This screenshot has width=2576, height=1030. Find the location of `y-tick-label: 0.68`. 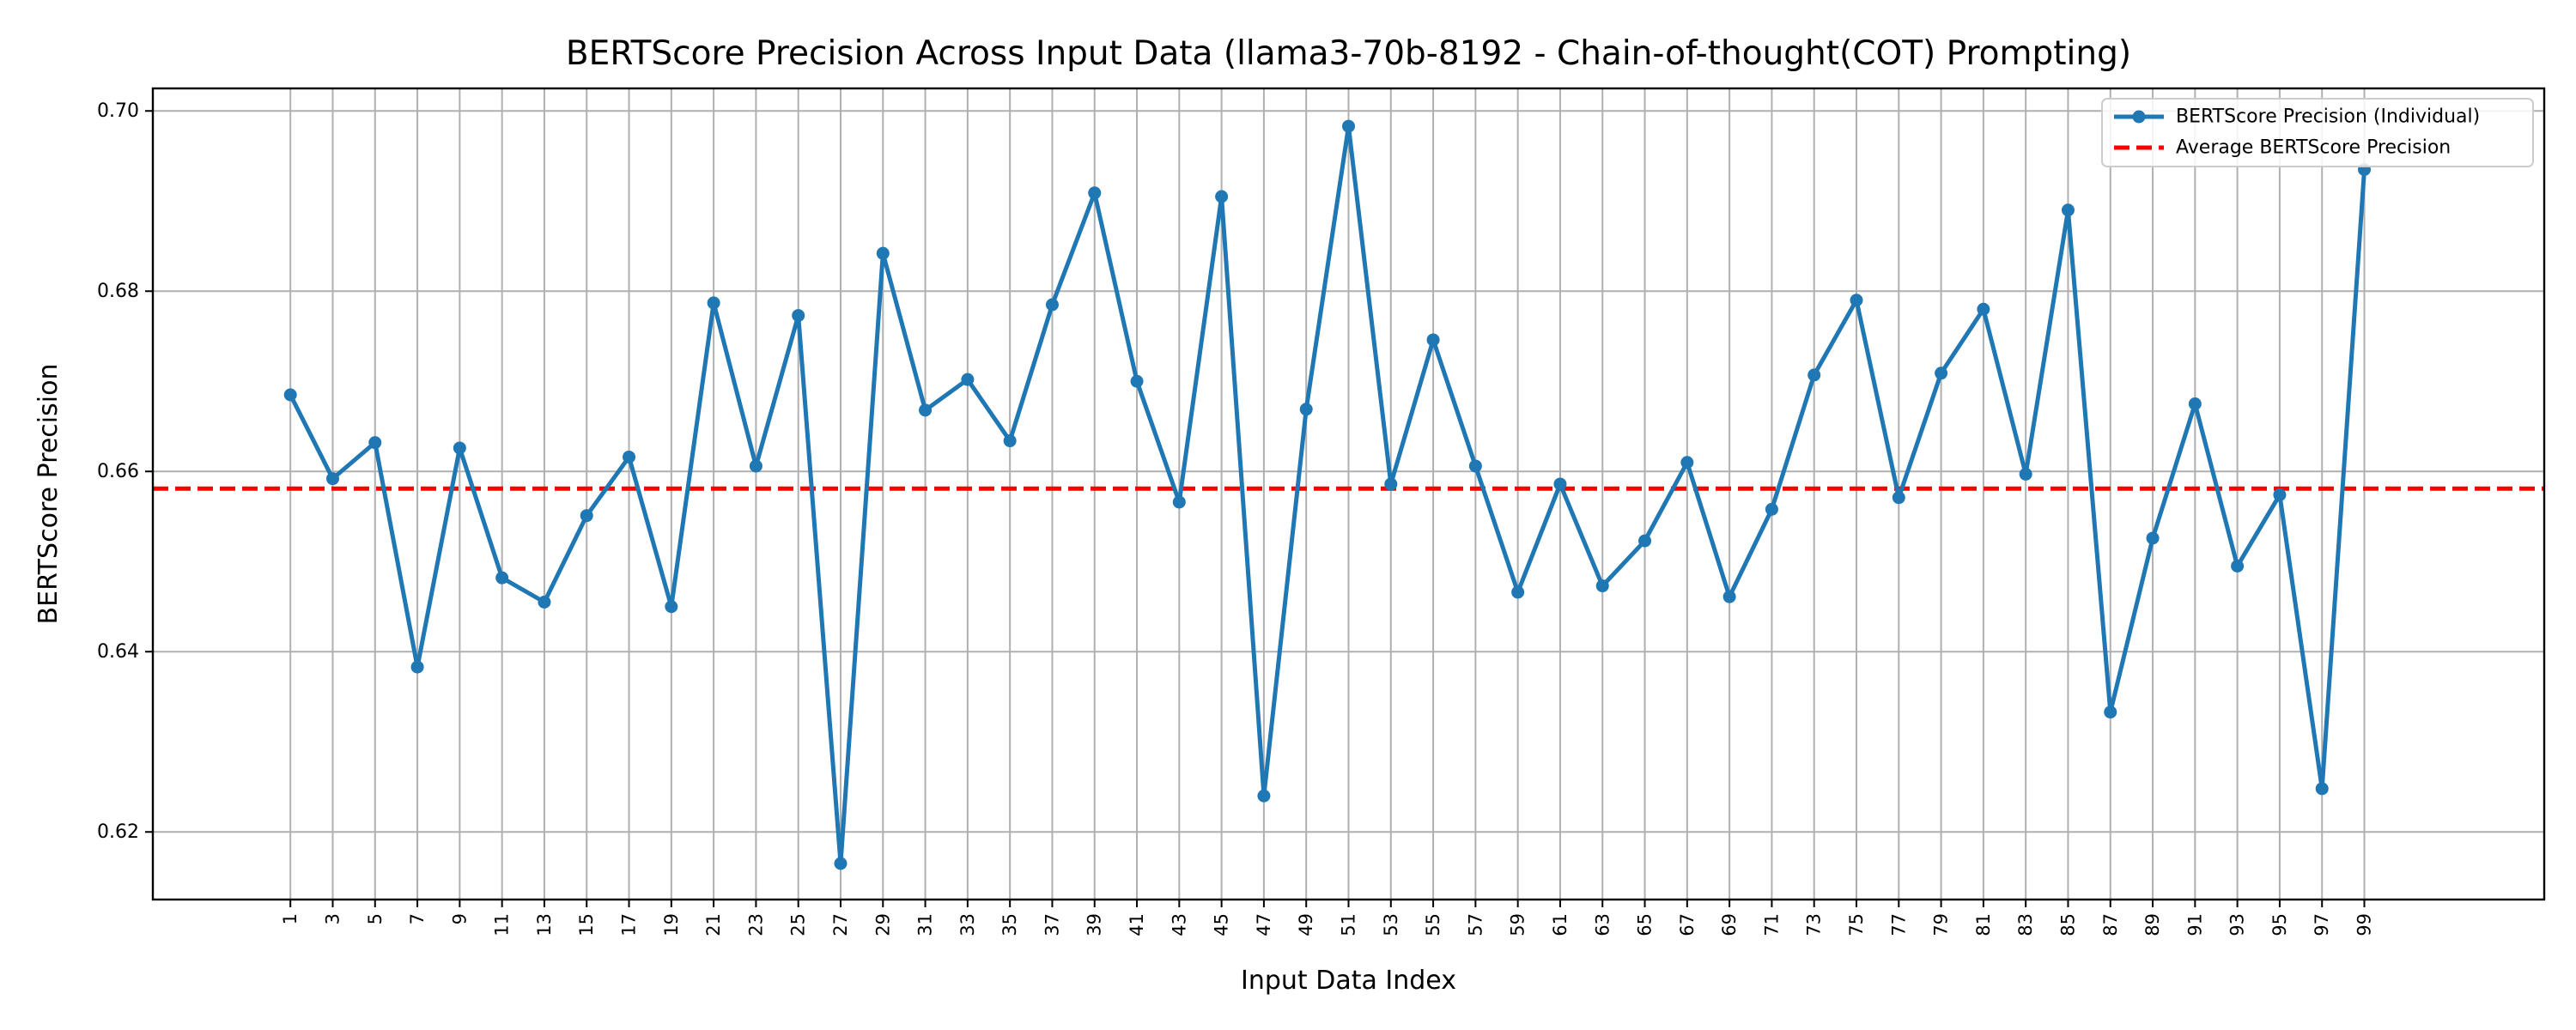

y-tick-label: 0.68 is located at coordinates (118, 291).